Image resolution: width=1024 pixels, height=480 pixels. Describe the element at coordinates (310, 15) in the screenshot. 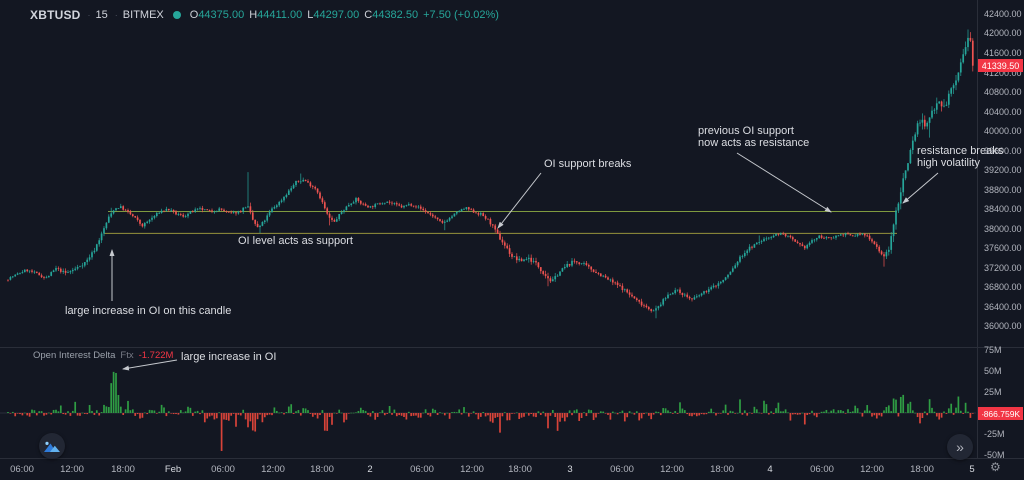

I see `low-label: L` at that location.